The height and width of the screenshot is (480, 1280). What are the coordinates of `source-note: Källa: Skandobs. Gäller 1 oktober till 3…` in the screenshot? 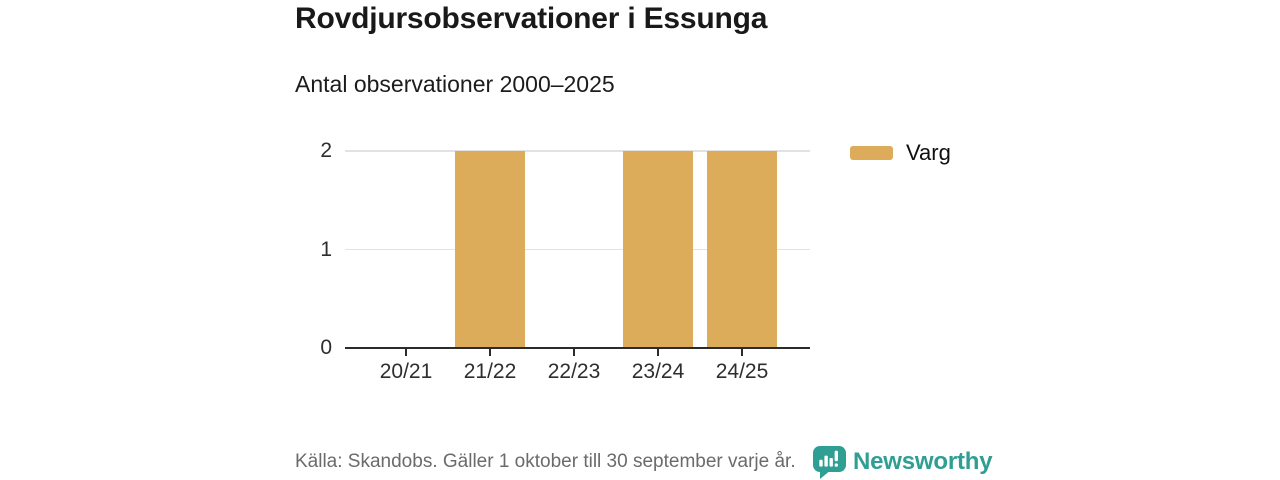 It's located at (545, 461).